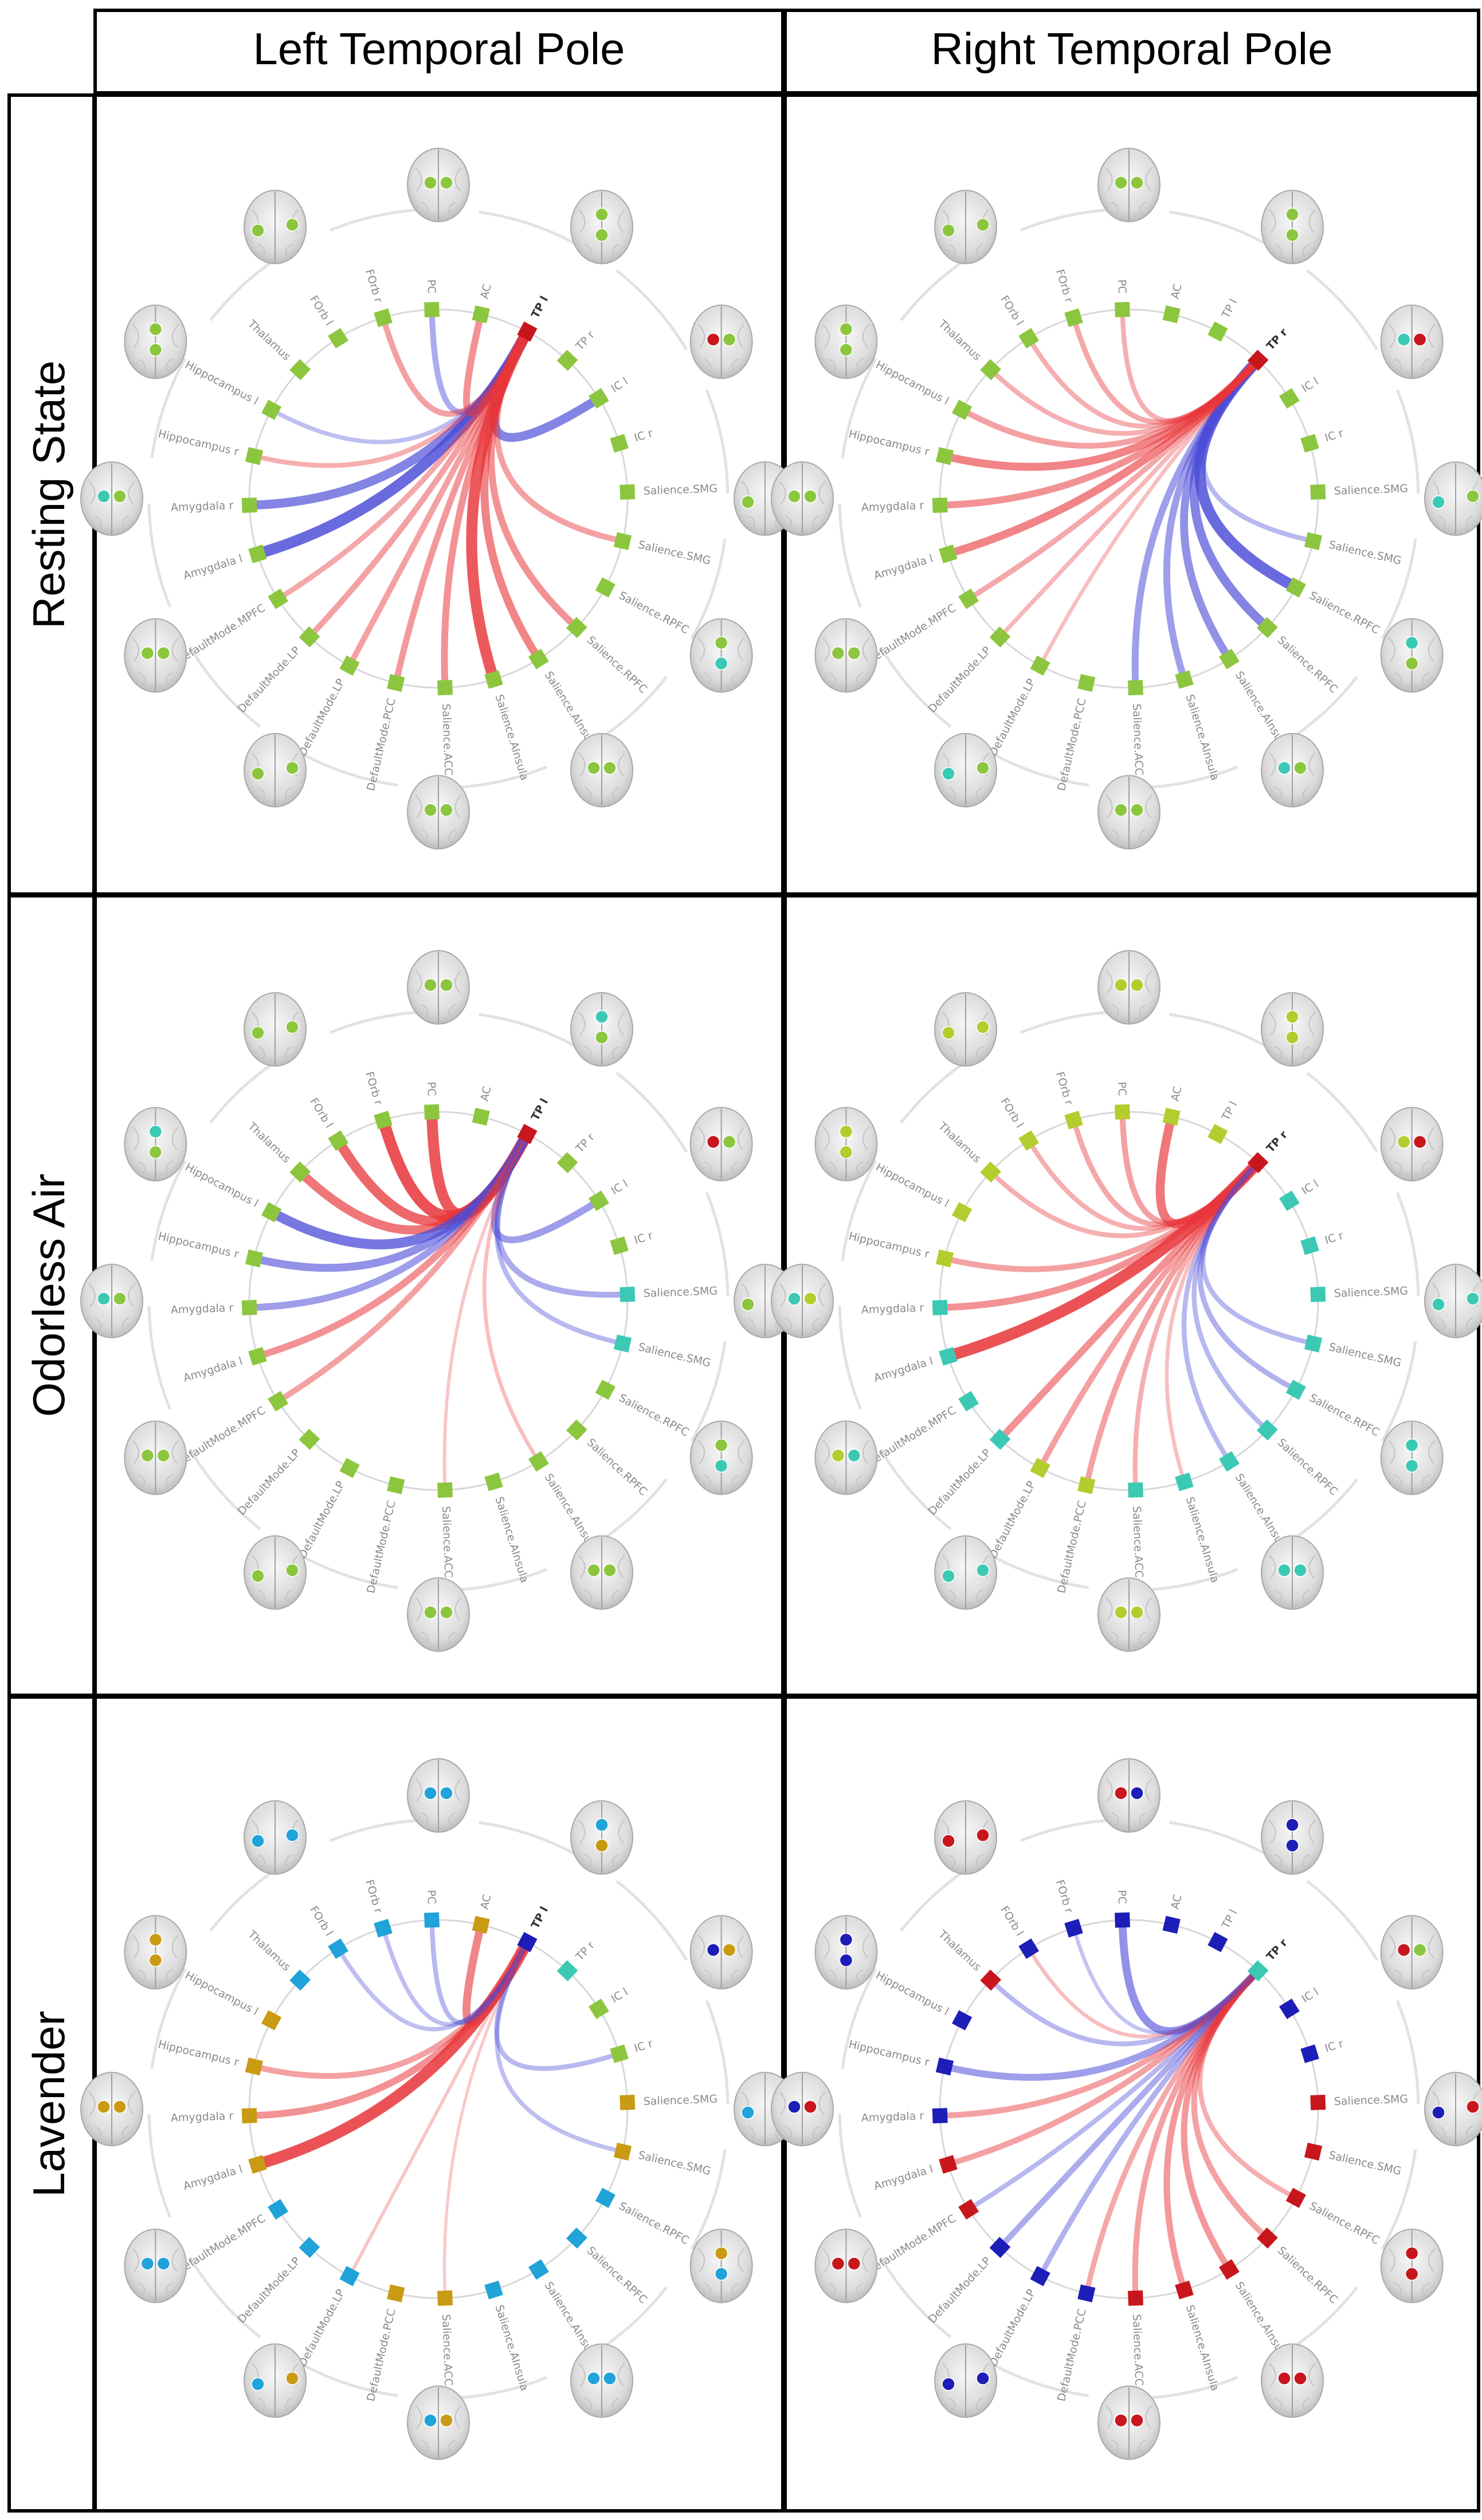  What do you see at coordinates (1137, 739) in the screenshot?
I see `region-label: Salience.ACC` at bounding box center [1137, 739].